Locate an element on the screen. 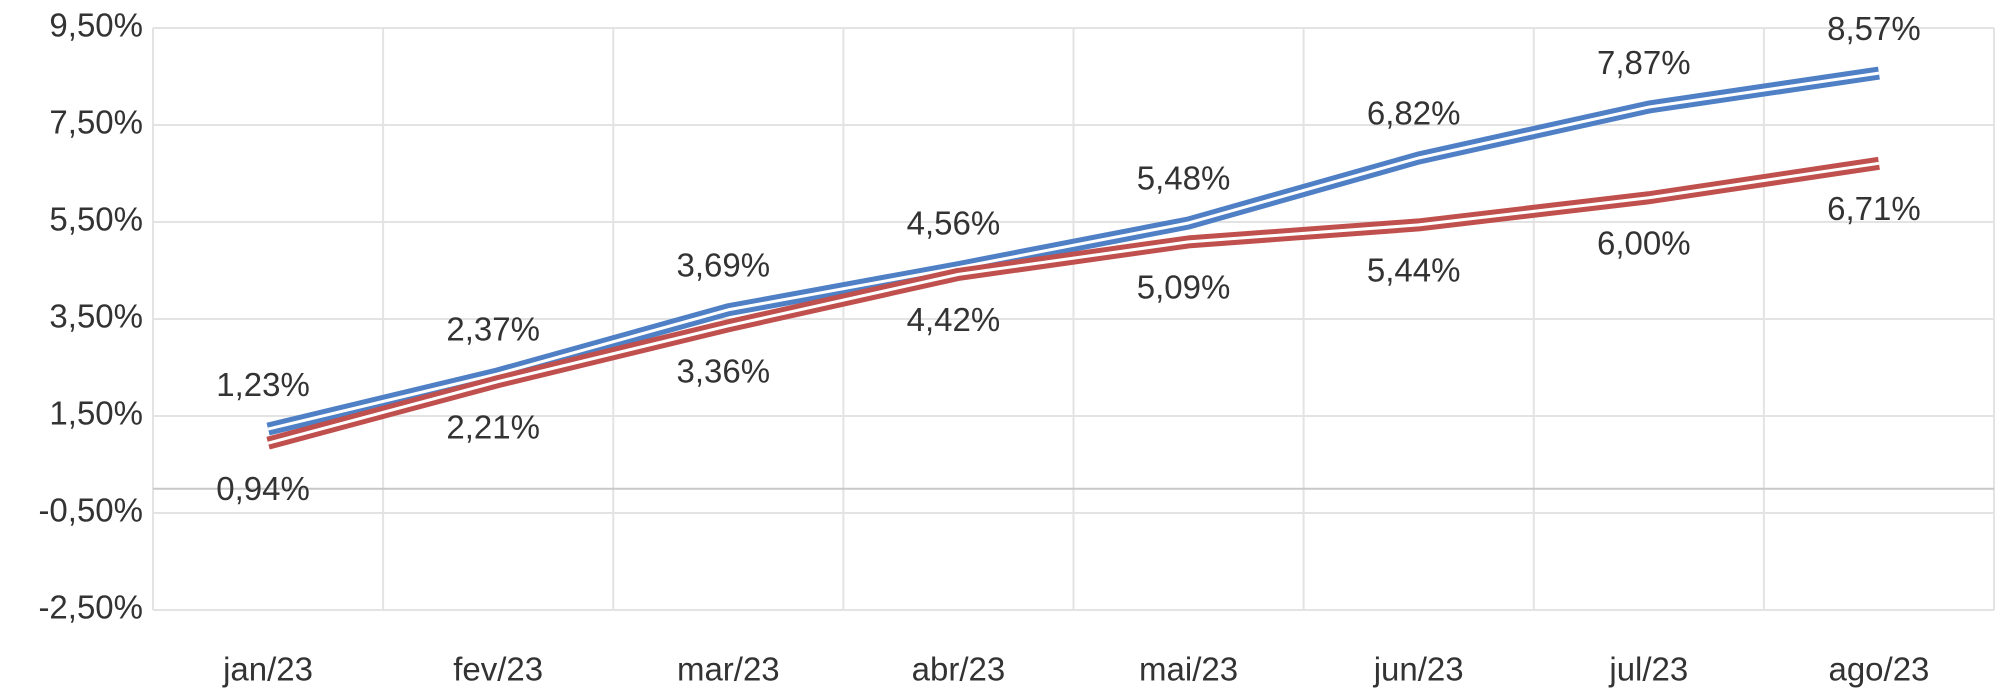  data-label: 0,94% is located at coordinates (263, 488).